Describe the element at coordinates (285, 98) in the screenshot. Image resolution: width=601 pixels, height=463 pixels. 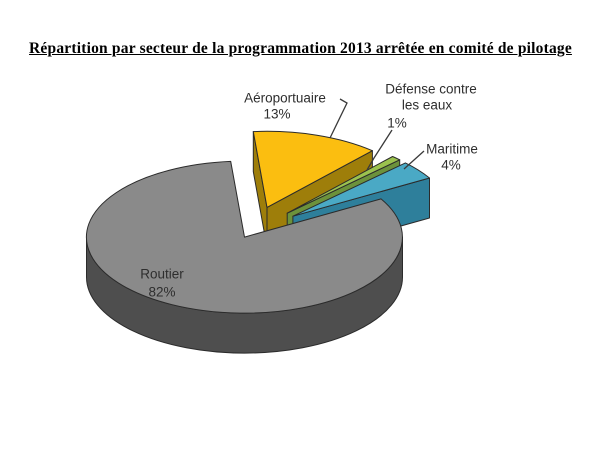
I see `slice-label-aeroportuaire-line1: Aéroportuaire` at that location.